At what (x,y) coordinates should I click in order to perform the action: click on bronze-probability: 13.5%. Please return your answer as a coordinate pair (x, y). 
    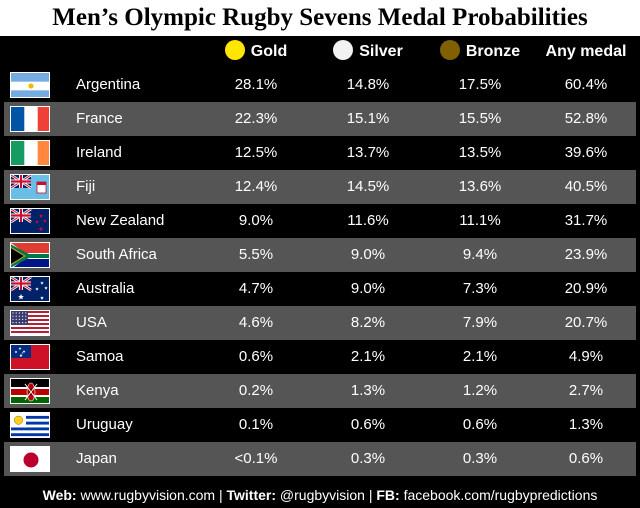
    Looking at the image, I should click on (480, 152).